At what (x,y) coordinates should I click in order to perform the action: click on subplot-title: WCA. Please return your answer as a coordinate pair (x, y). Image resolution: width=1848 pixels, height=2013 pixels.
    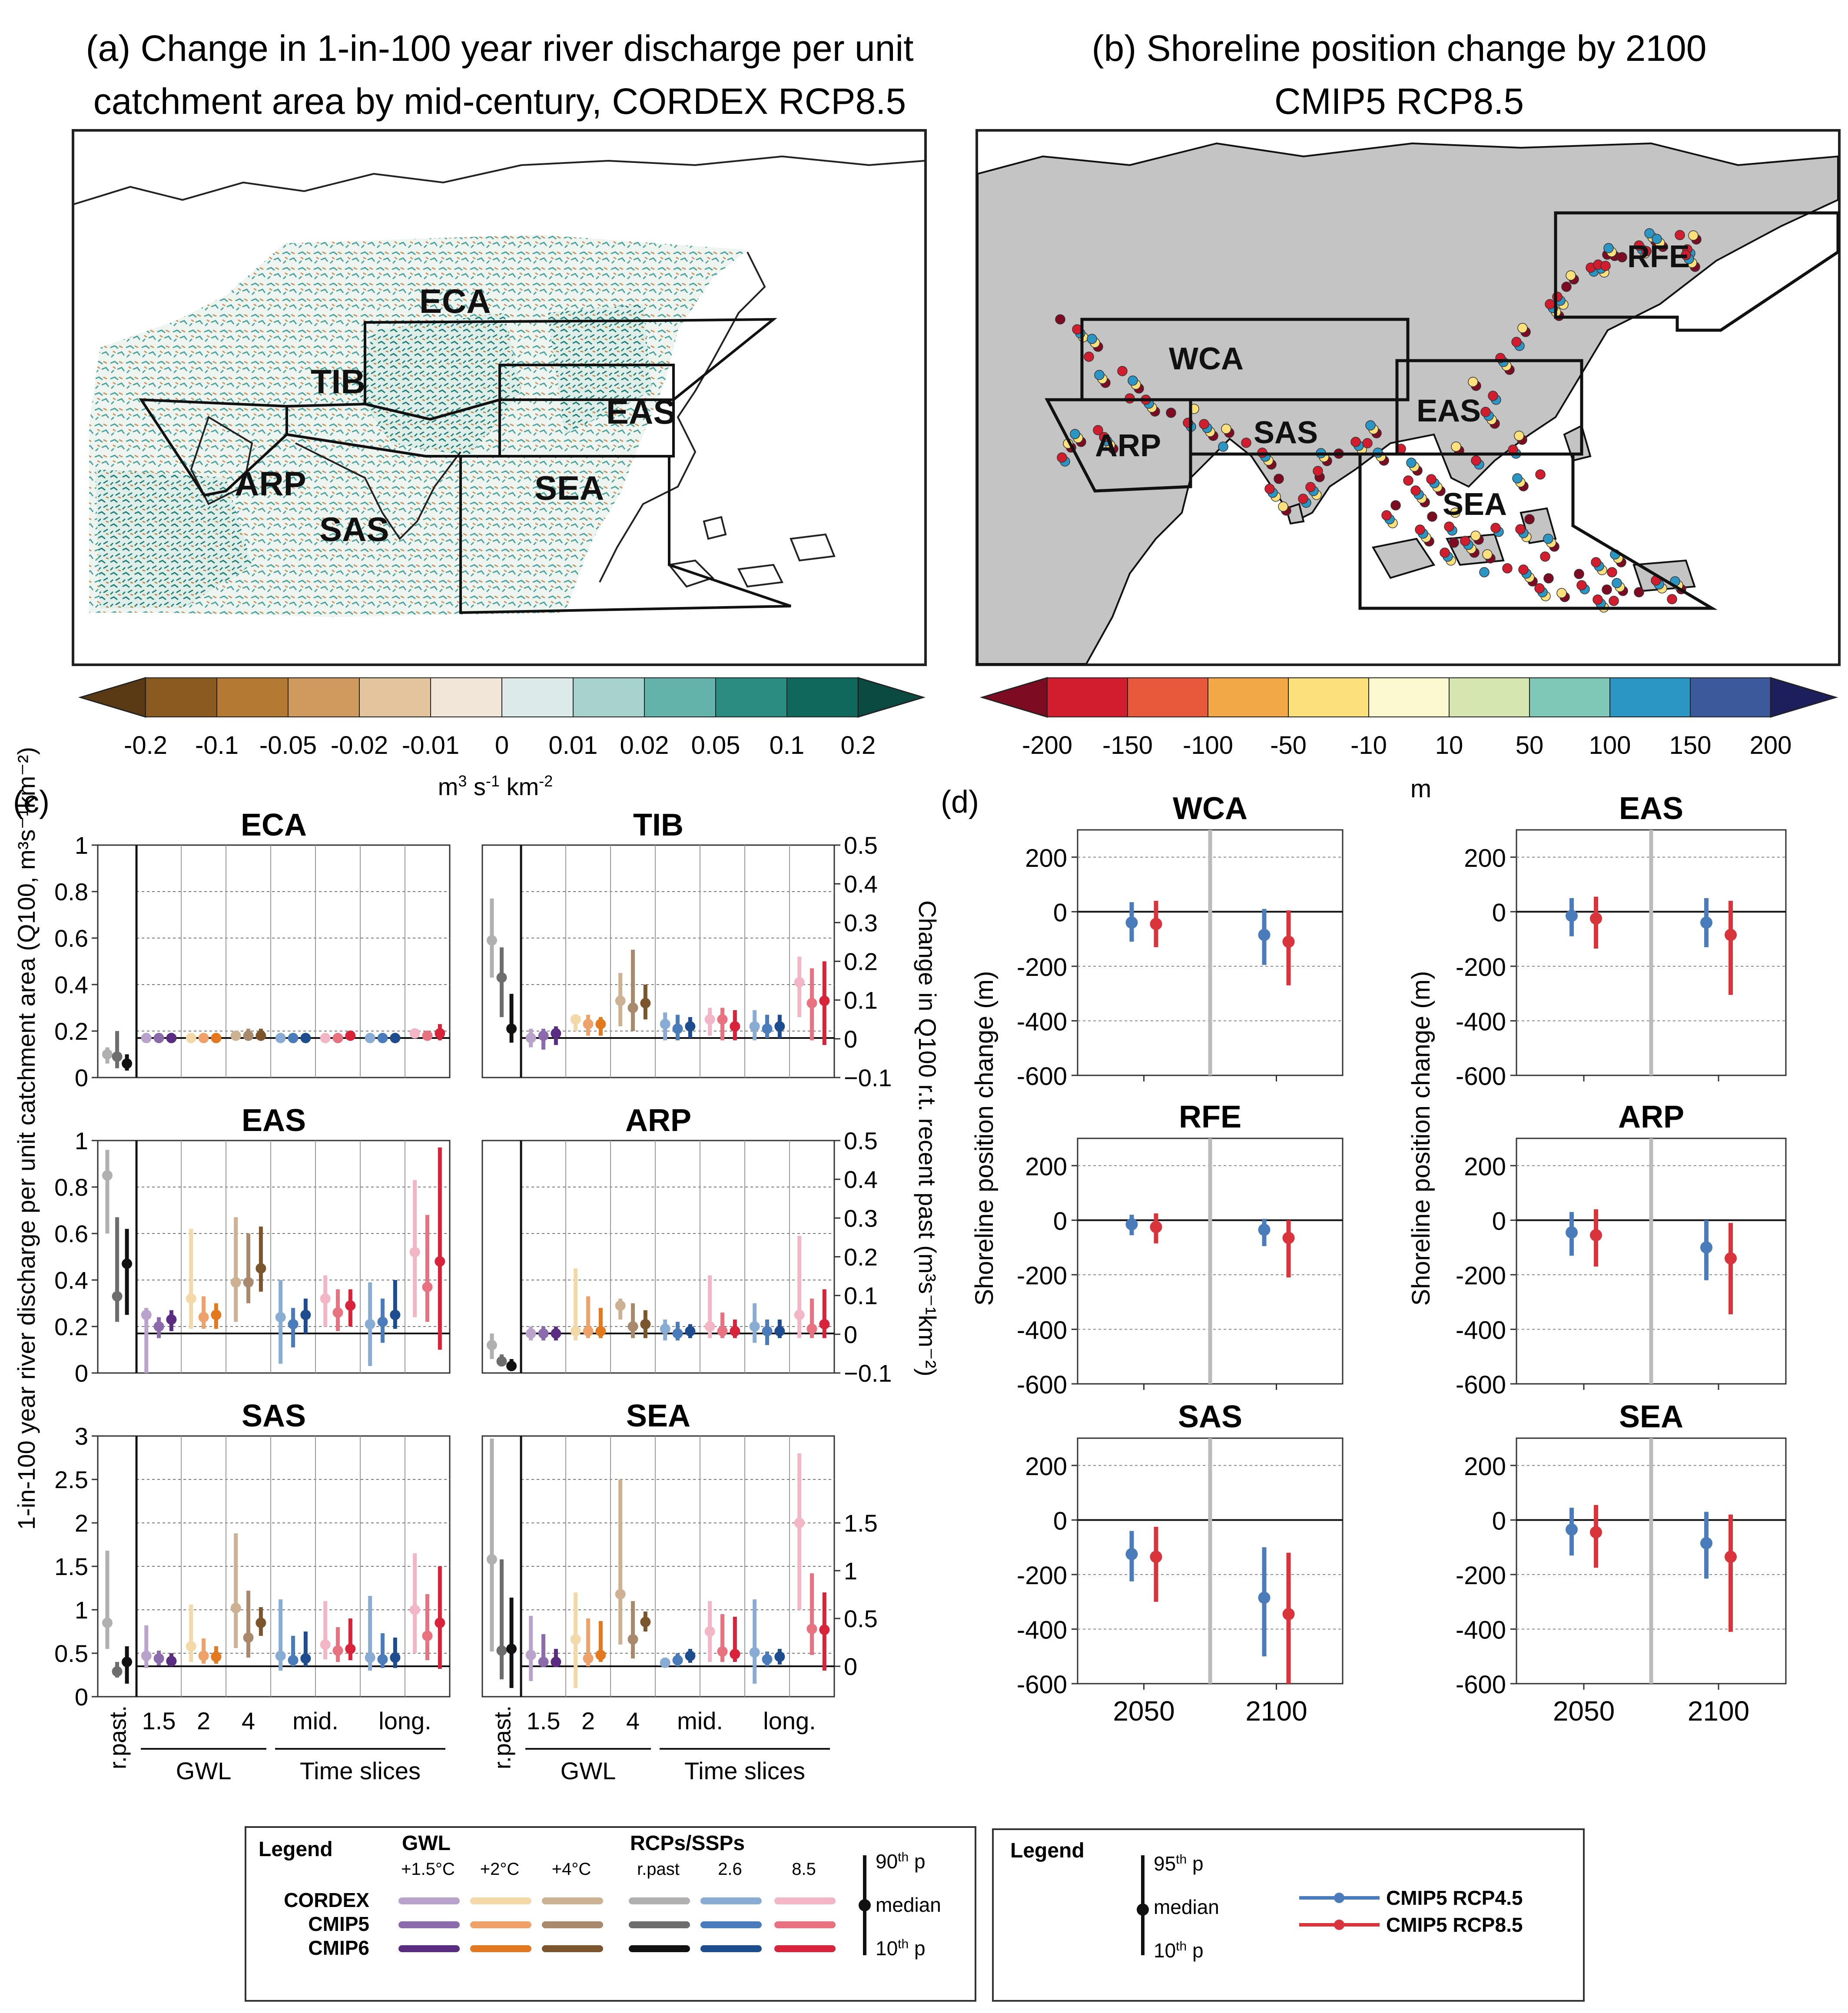
    Looking at the image, I should click on (1210, 808).